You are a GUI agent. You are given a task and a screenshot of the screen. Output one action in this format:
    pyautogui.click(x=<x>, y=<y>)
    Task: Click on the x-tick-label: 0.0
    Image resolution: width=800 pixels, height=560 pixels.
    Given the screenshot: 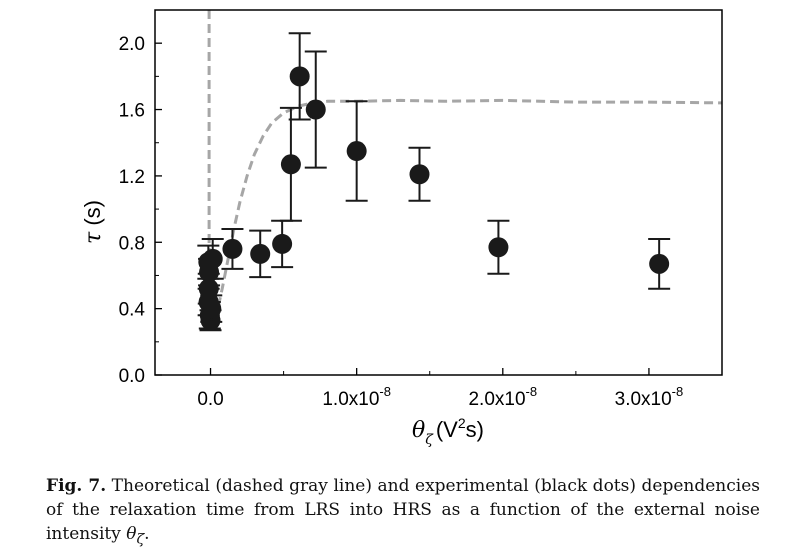 What is the action you would take?
    pyautogui.click(x=210, y=399)
    